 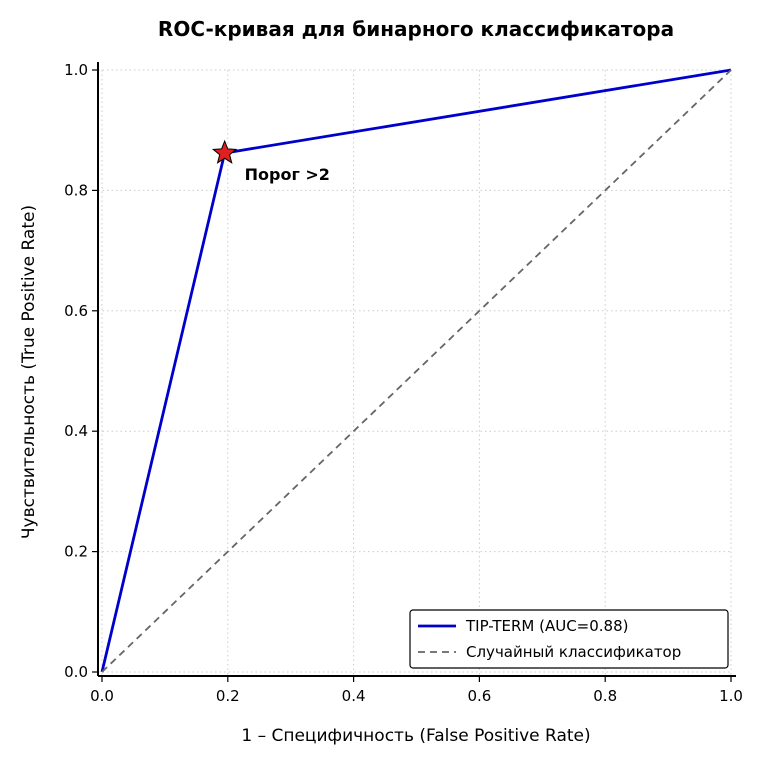 I want to click on x-tick-label: 0.6, so click(x=479, y=696).